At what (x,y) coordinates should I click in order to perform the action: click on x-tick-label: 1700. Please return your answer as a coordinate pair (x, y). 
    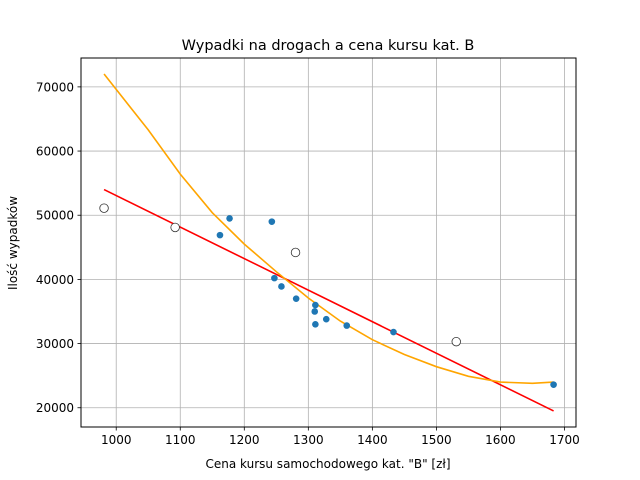
    Looking at the image, I should click on (564, 440).